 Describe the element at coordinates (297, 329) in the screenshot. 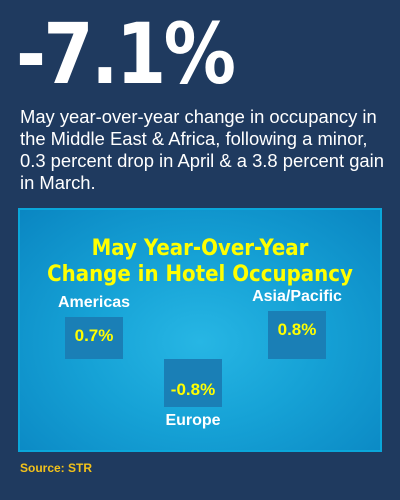

I see `value-label-asia-pacific: 0.8%` at that location.